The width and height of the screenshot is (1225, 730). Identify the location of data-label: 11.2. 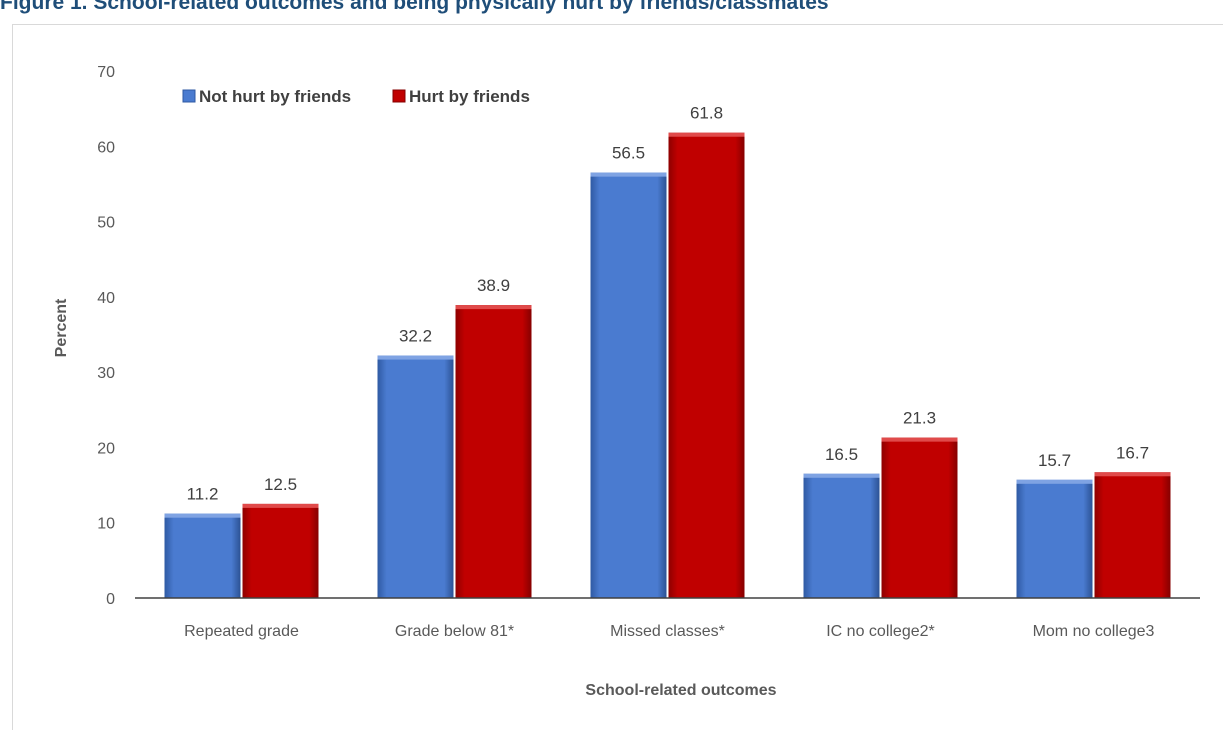
(203, 494).